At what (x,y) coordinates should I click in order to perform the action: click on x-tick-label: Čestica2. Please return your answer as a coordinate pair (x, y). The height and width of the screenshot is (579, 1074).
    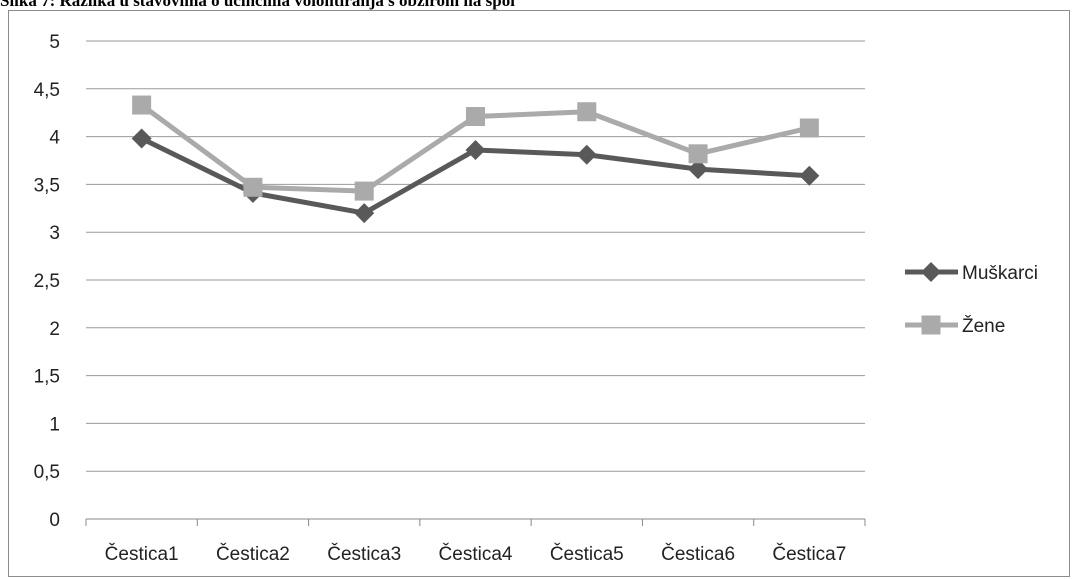
    Looking at the image, I should click on (253, 554).